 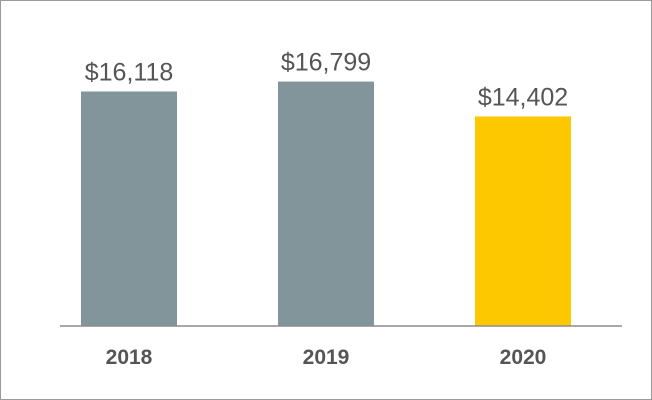 I want to click on value-label-2020: $14,402, so click(x=523, y=97).